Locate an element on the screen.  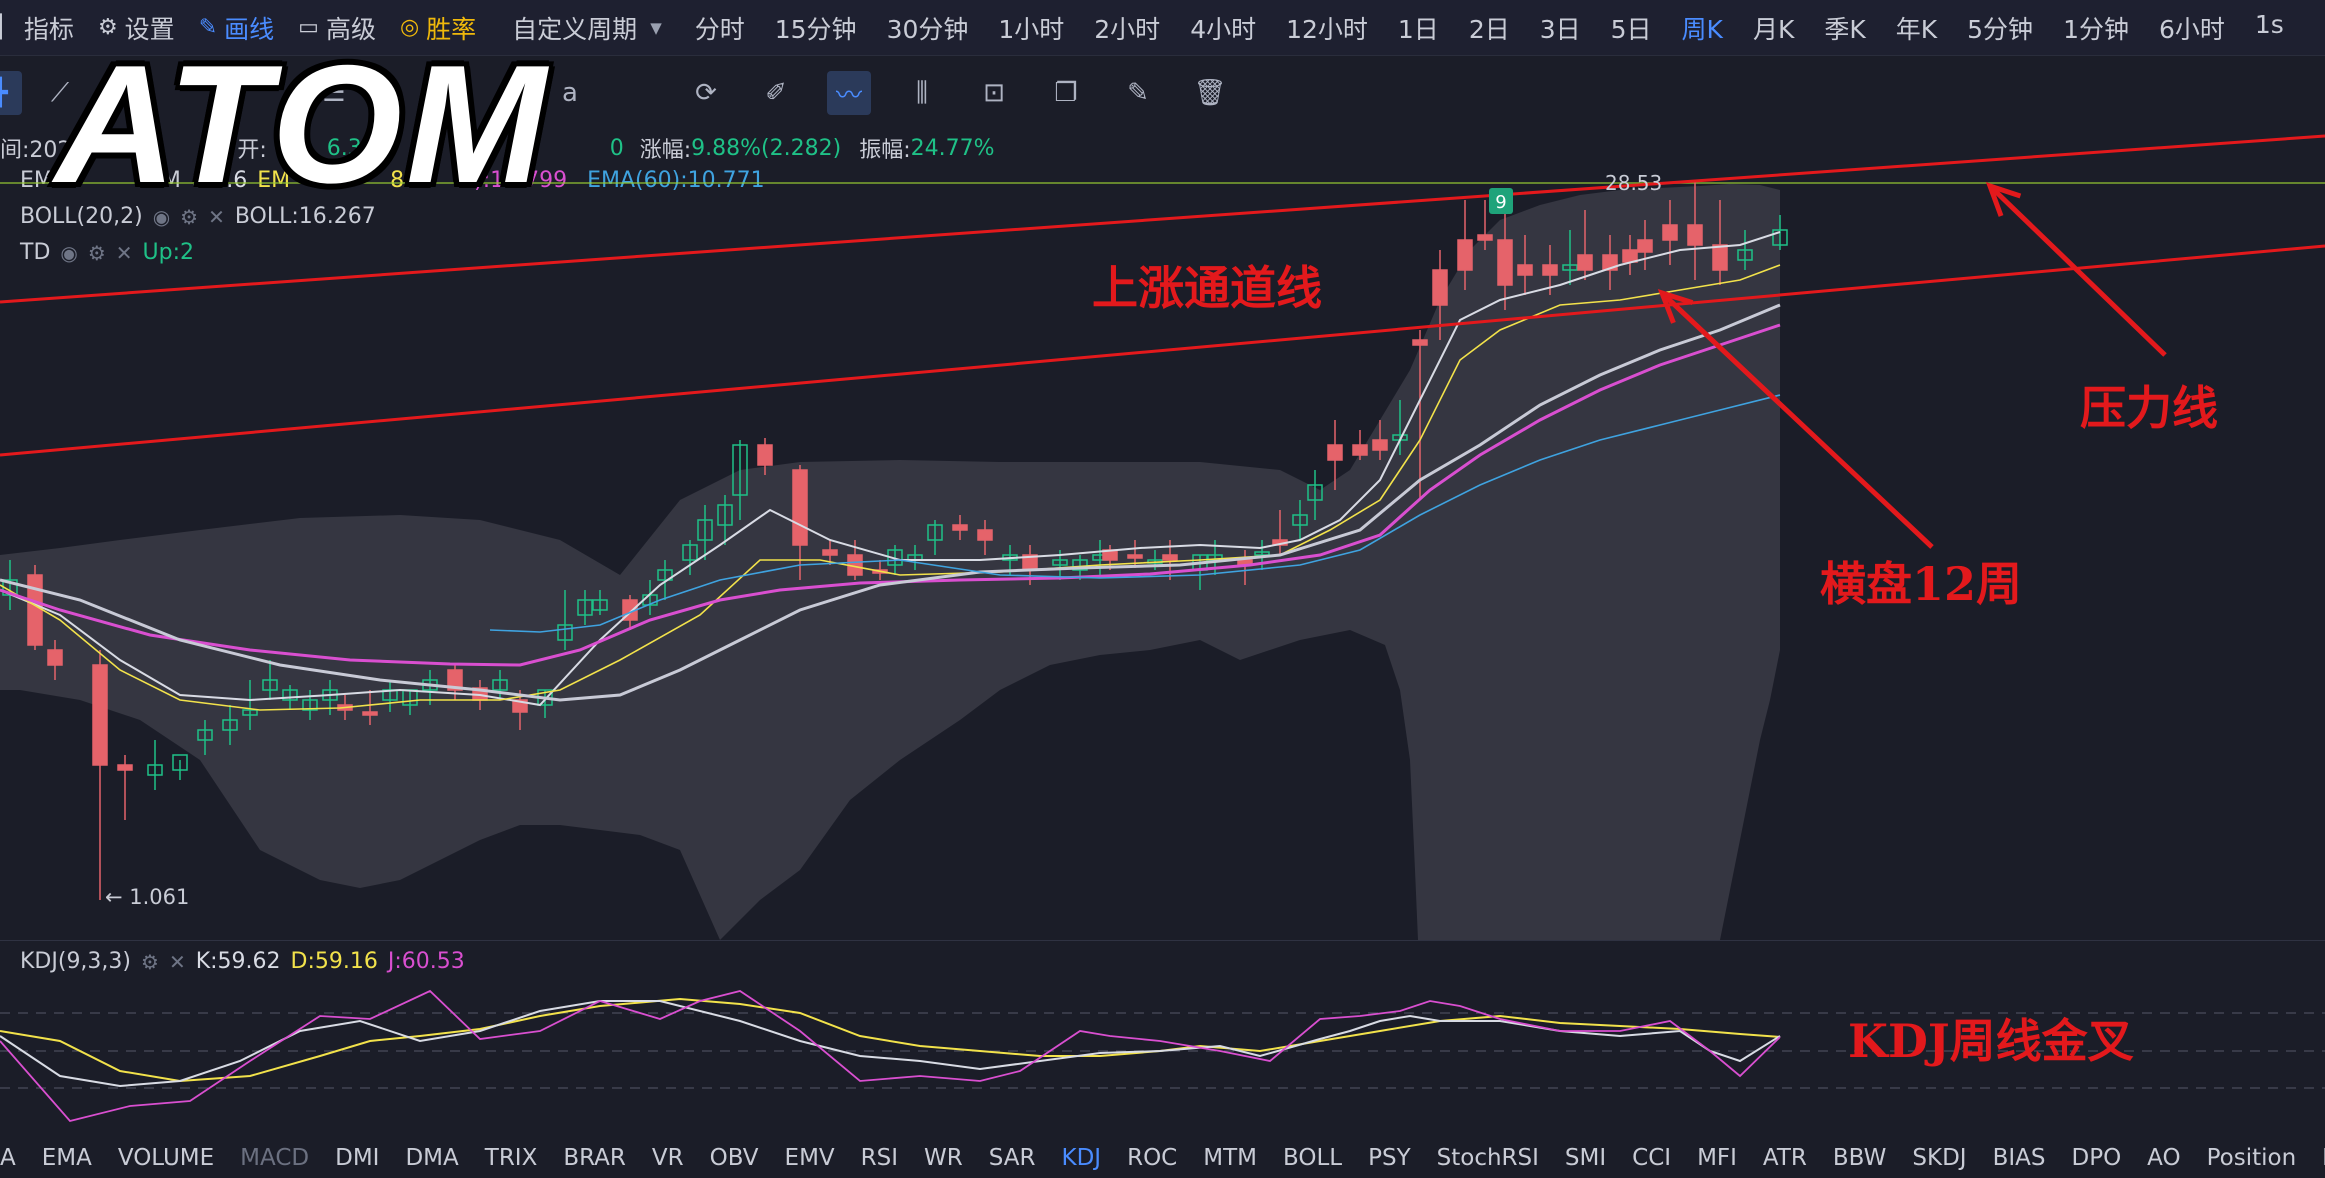
trash-icon: 🗑 is located at coordinates (1210, 93).